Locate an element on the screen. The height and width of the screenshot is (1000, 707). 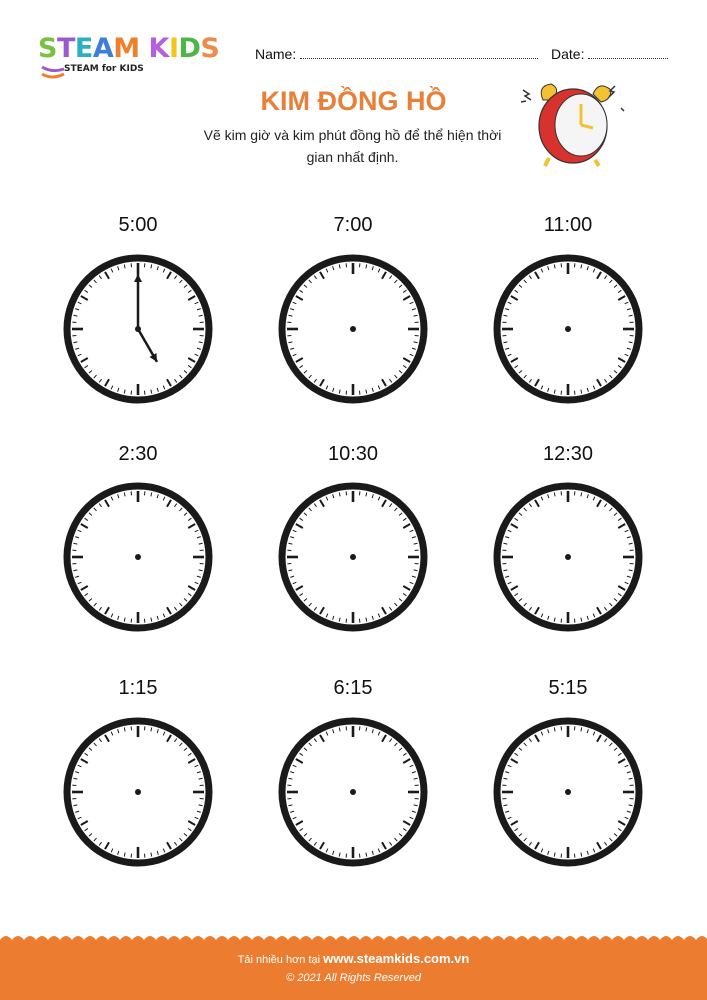
page-title: KIM ĐỒNG HỒ is located at coordinates (353, 101).